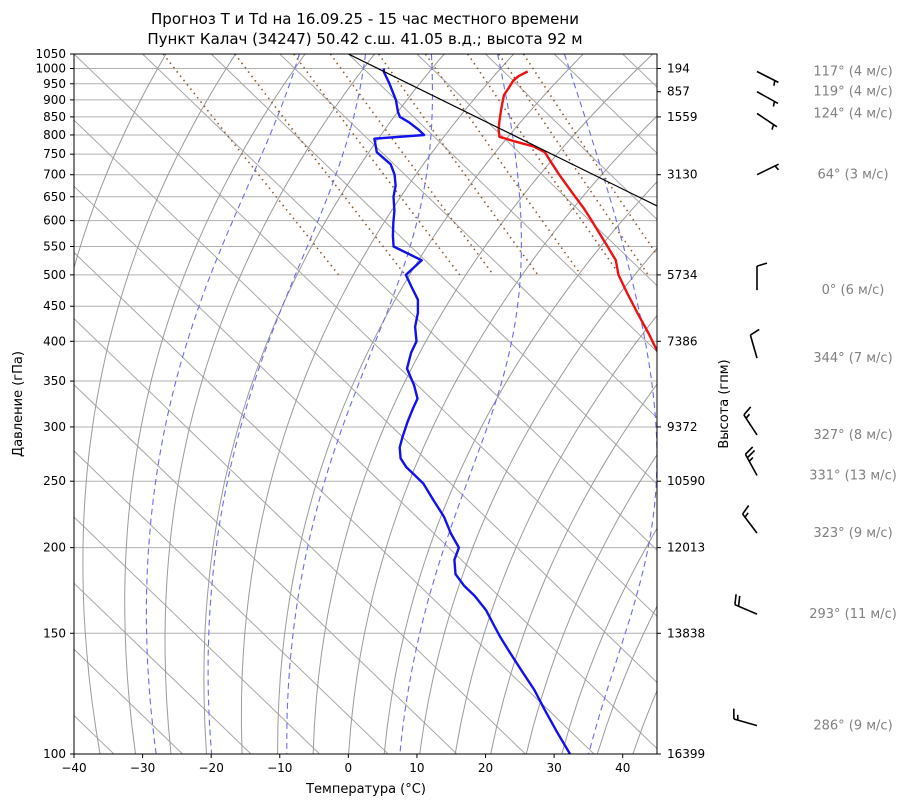 This screenshot has height=810, width=900. What do you see at coordinates (682, 341) in the screenshot?
I see `height-tick-label: 7386` at bounding box center [682, 341].